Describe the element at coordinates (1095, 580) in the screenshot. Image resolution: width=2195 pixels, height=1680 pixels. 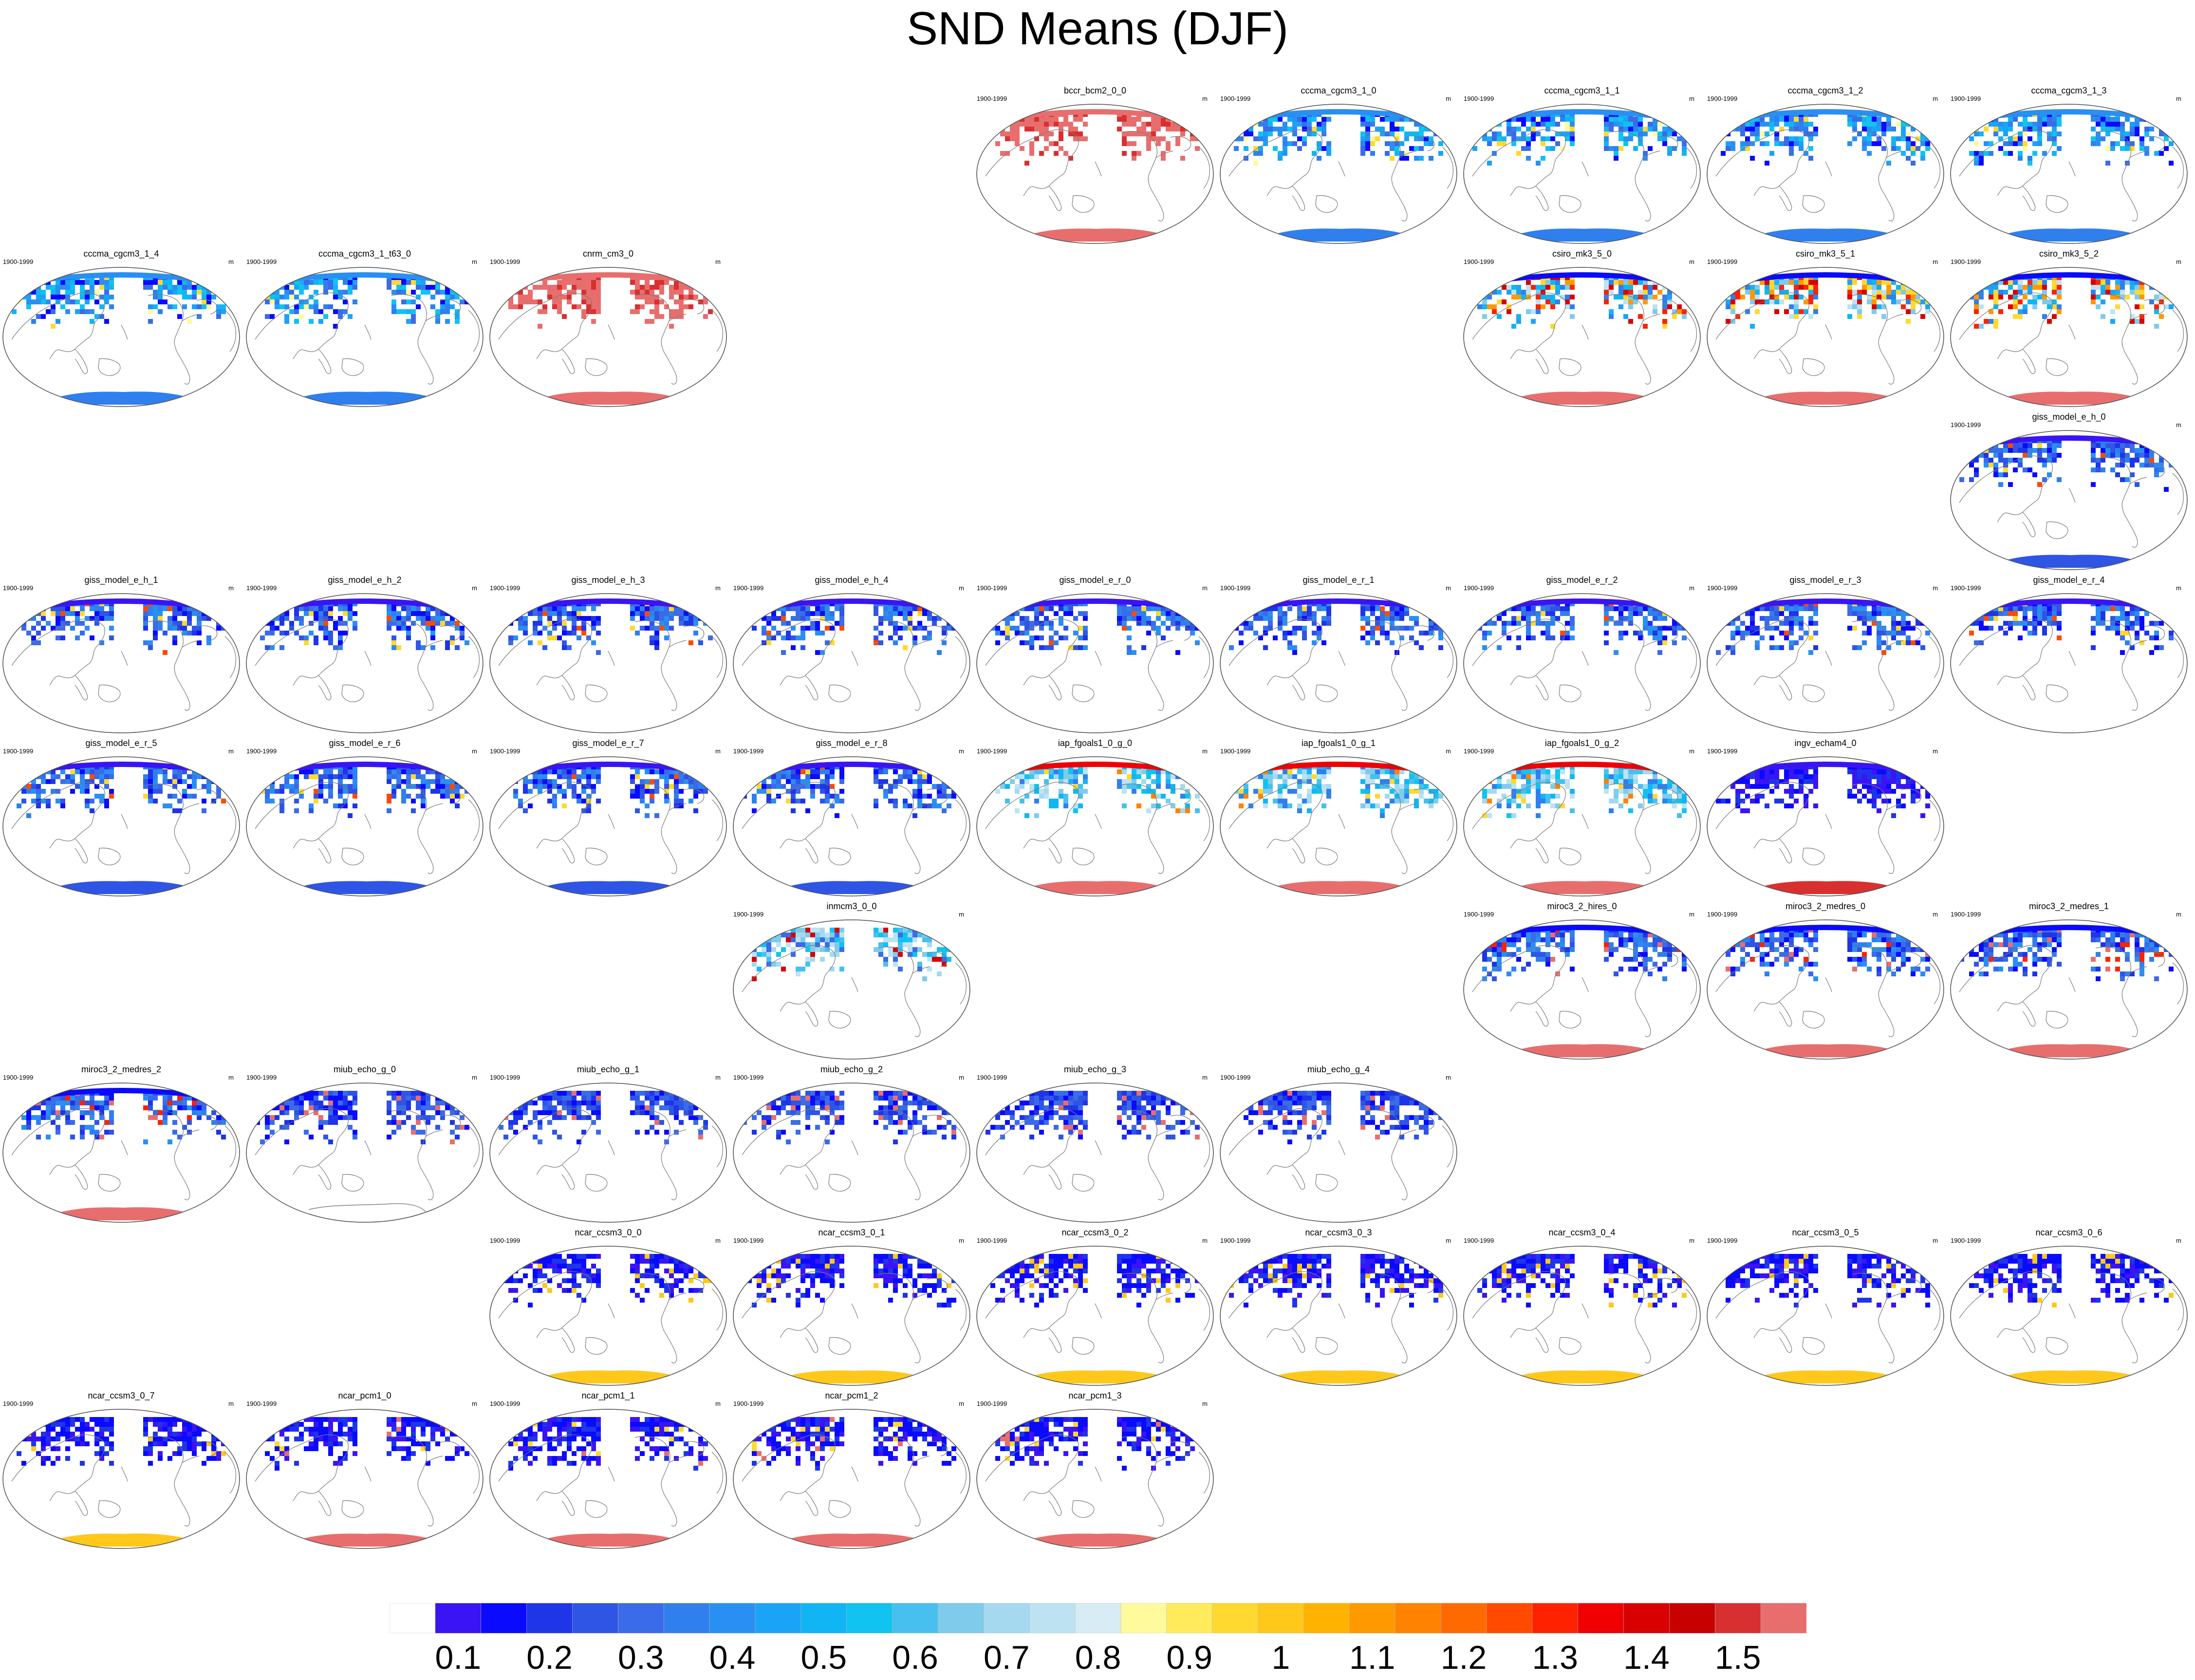
I see `panel-title: giss_model_e_r_0` at that location.